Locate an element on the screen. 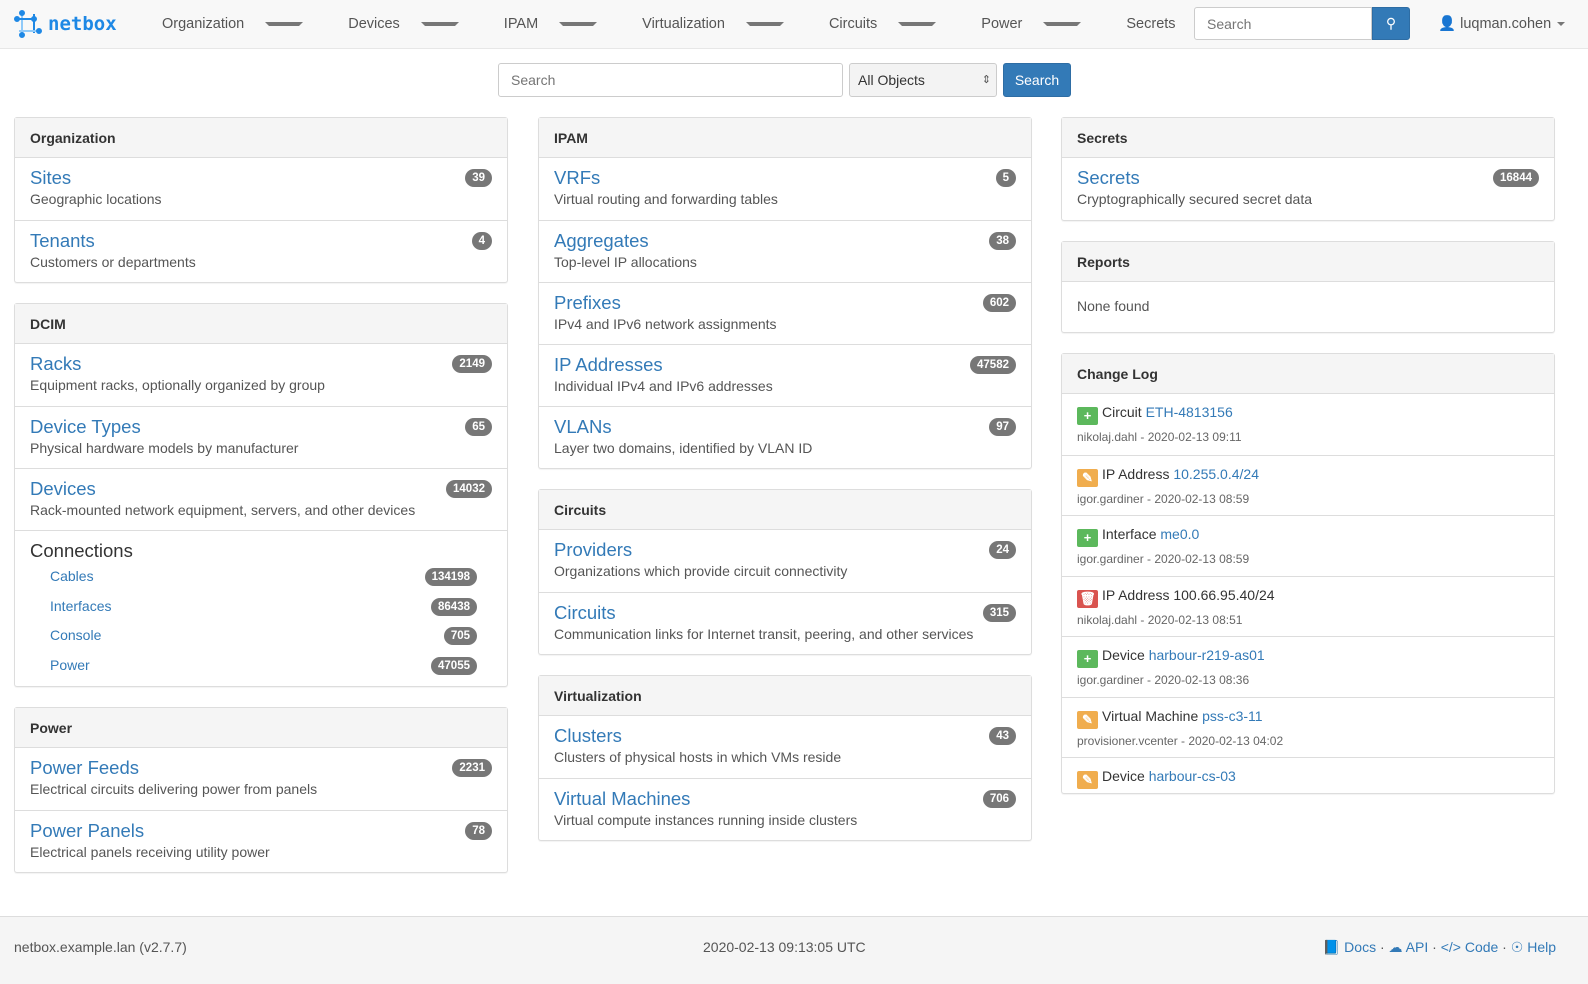  code-link: </> Code is located at coordinates (1469, 947).